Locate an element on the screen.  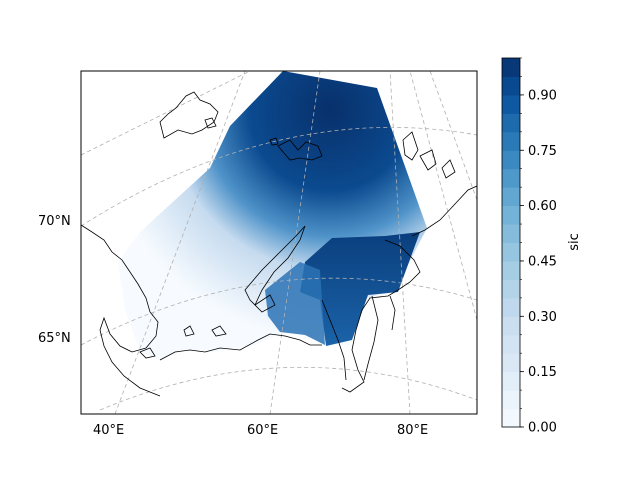
colorbar: 0.00 0.15 0.30 0.45 0.60 0.75 0.90 sic is located at coordinates (541, 246).